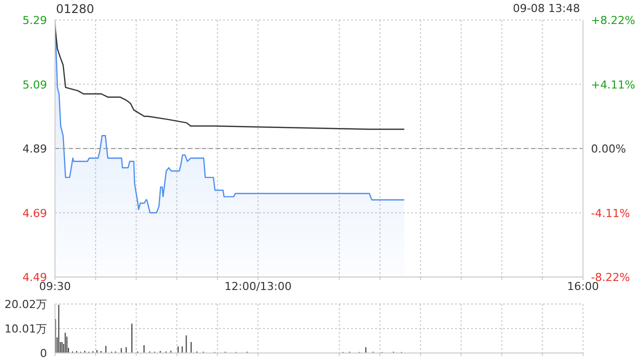  Describe the element at coordinates (43, 353) in the screenshot. I see `y-tick-label: 0` at that location.